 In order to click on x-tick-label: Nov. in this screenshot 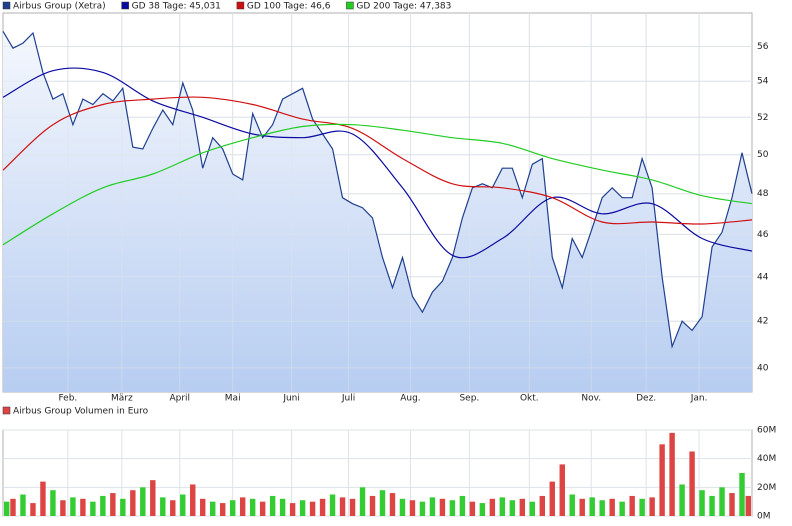, I will do `click(591, 399)`.